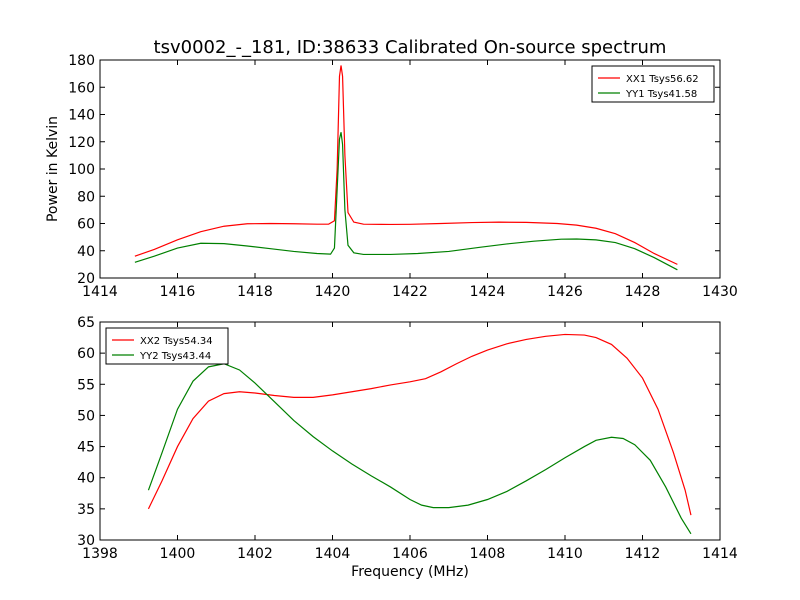 The width and height of the screenshot is (800, 600). I want to click on top-y-tick-label: 140, so click(81, 116).